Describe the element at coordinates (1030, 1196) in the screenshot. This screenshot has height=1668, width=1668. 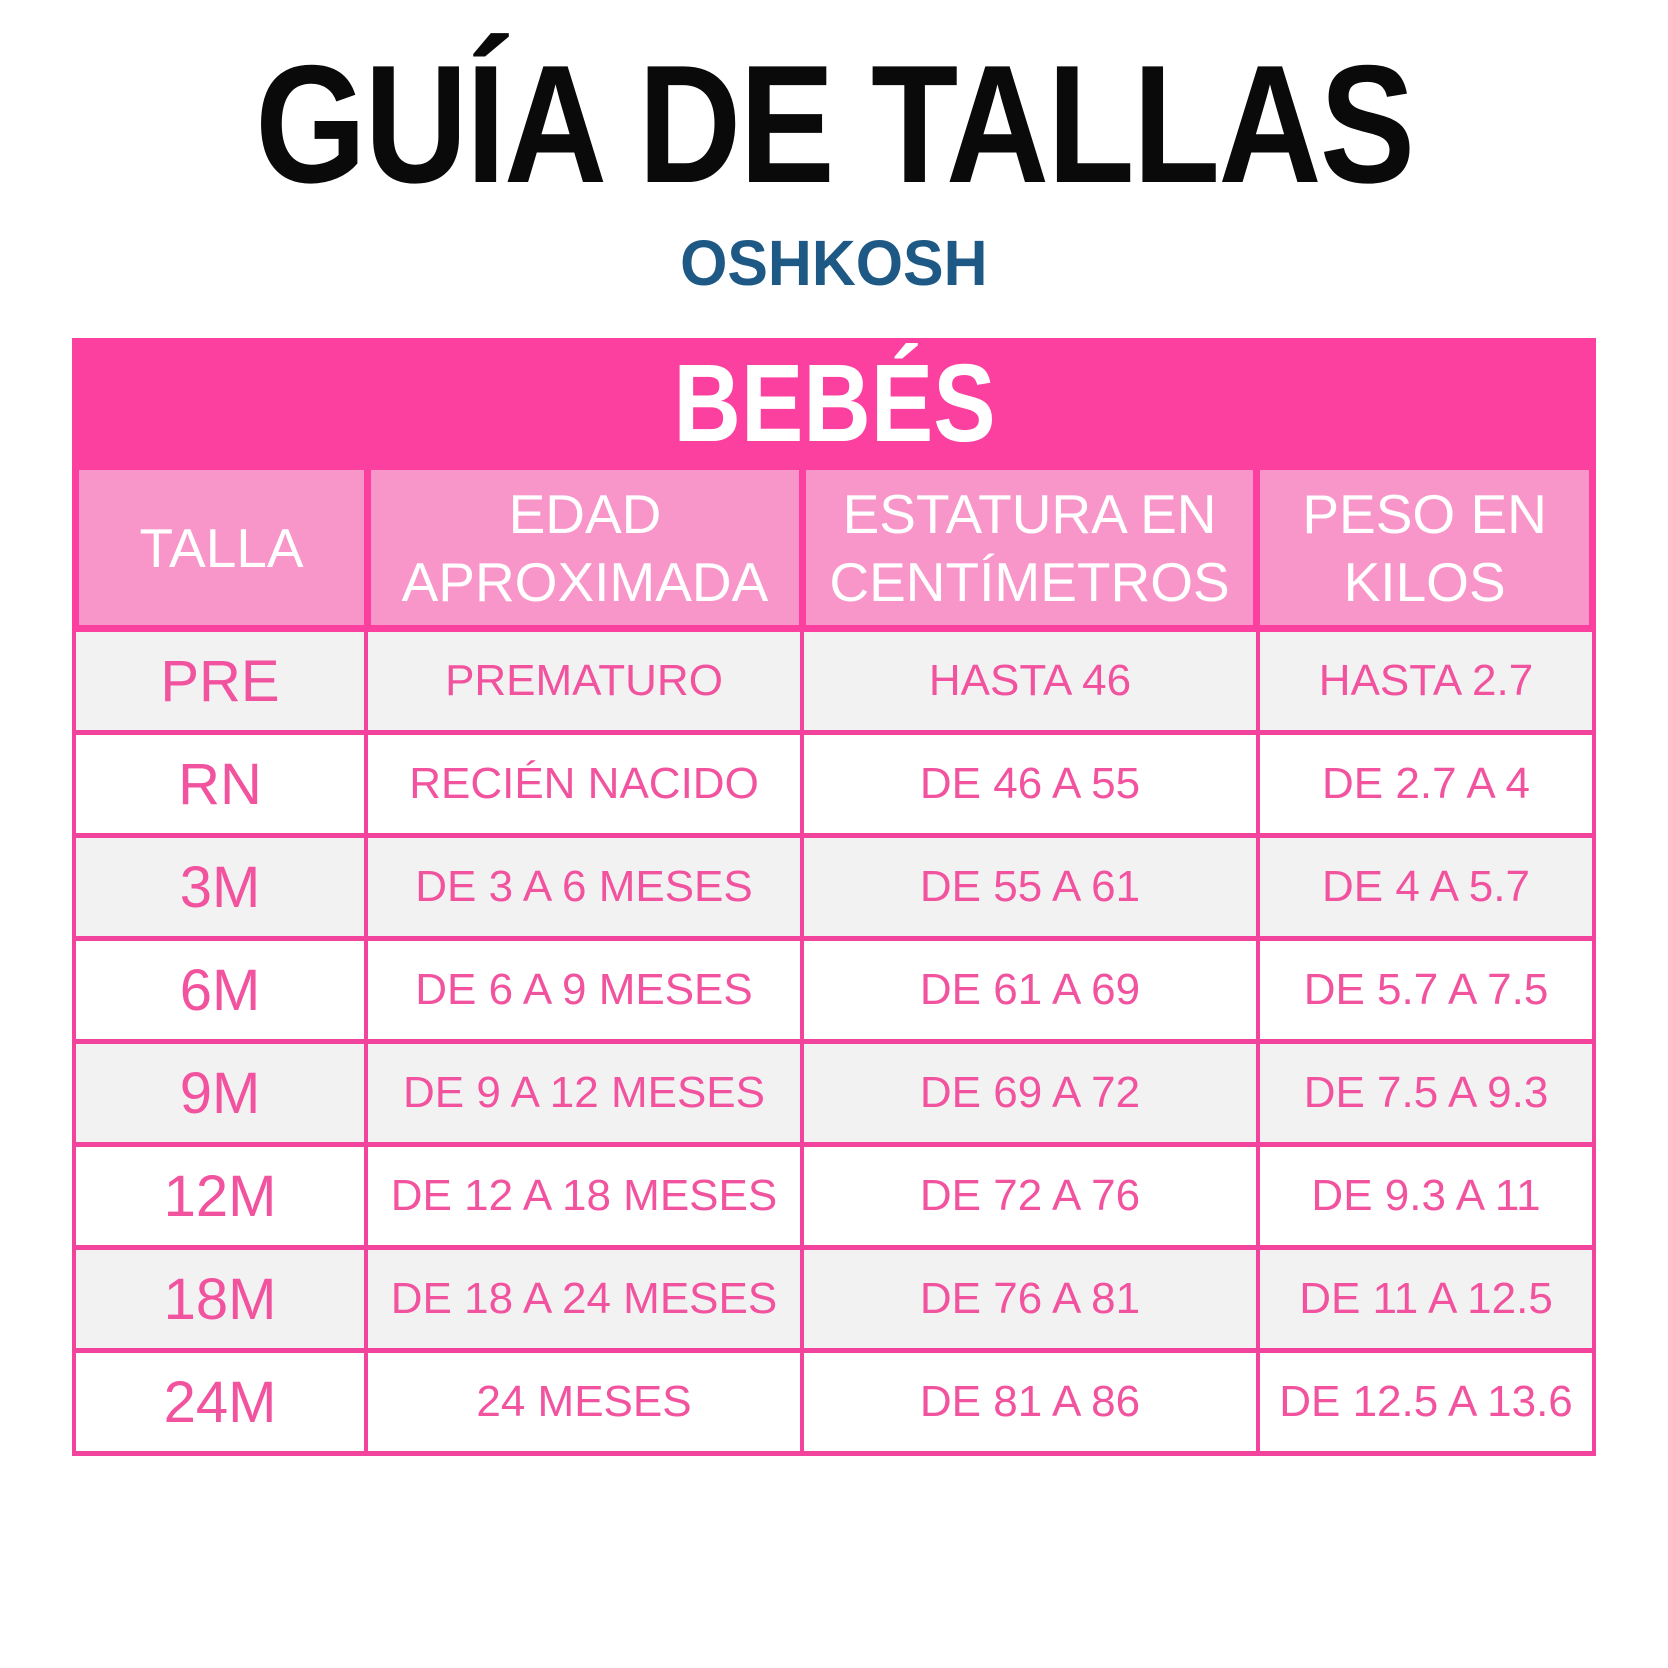
I see `cell-estatura: DE 72 A 76` at that location.